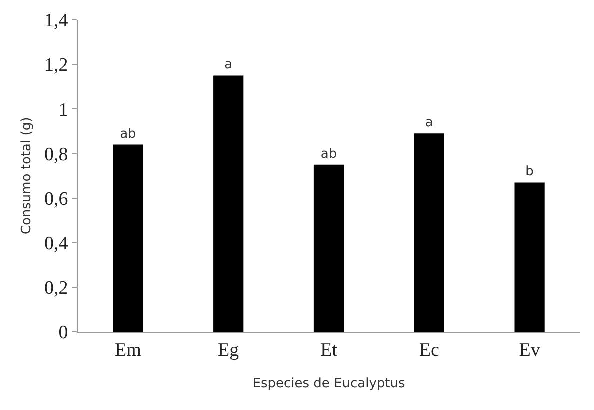  Describe the element at coordinates (530, 172) in the screenshot. I see `data-label: b` at that location.